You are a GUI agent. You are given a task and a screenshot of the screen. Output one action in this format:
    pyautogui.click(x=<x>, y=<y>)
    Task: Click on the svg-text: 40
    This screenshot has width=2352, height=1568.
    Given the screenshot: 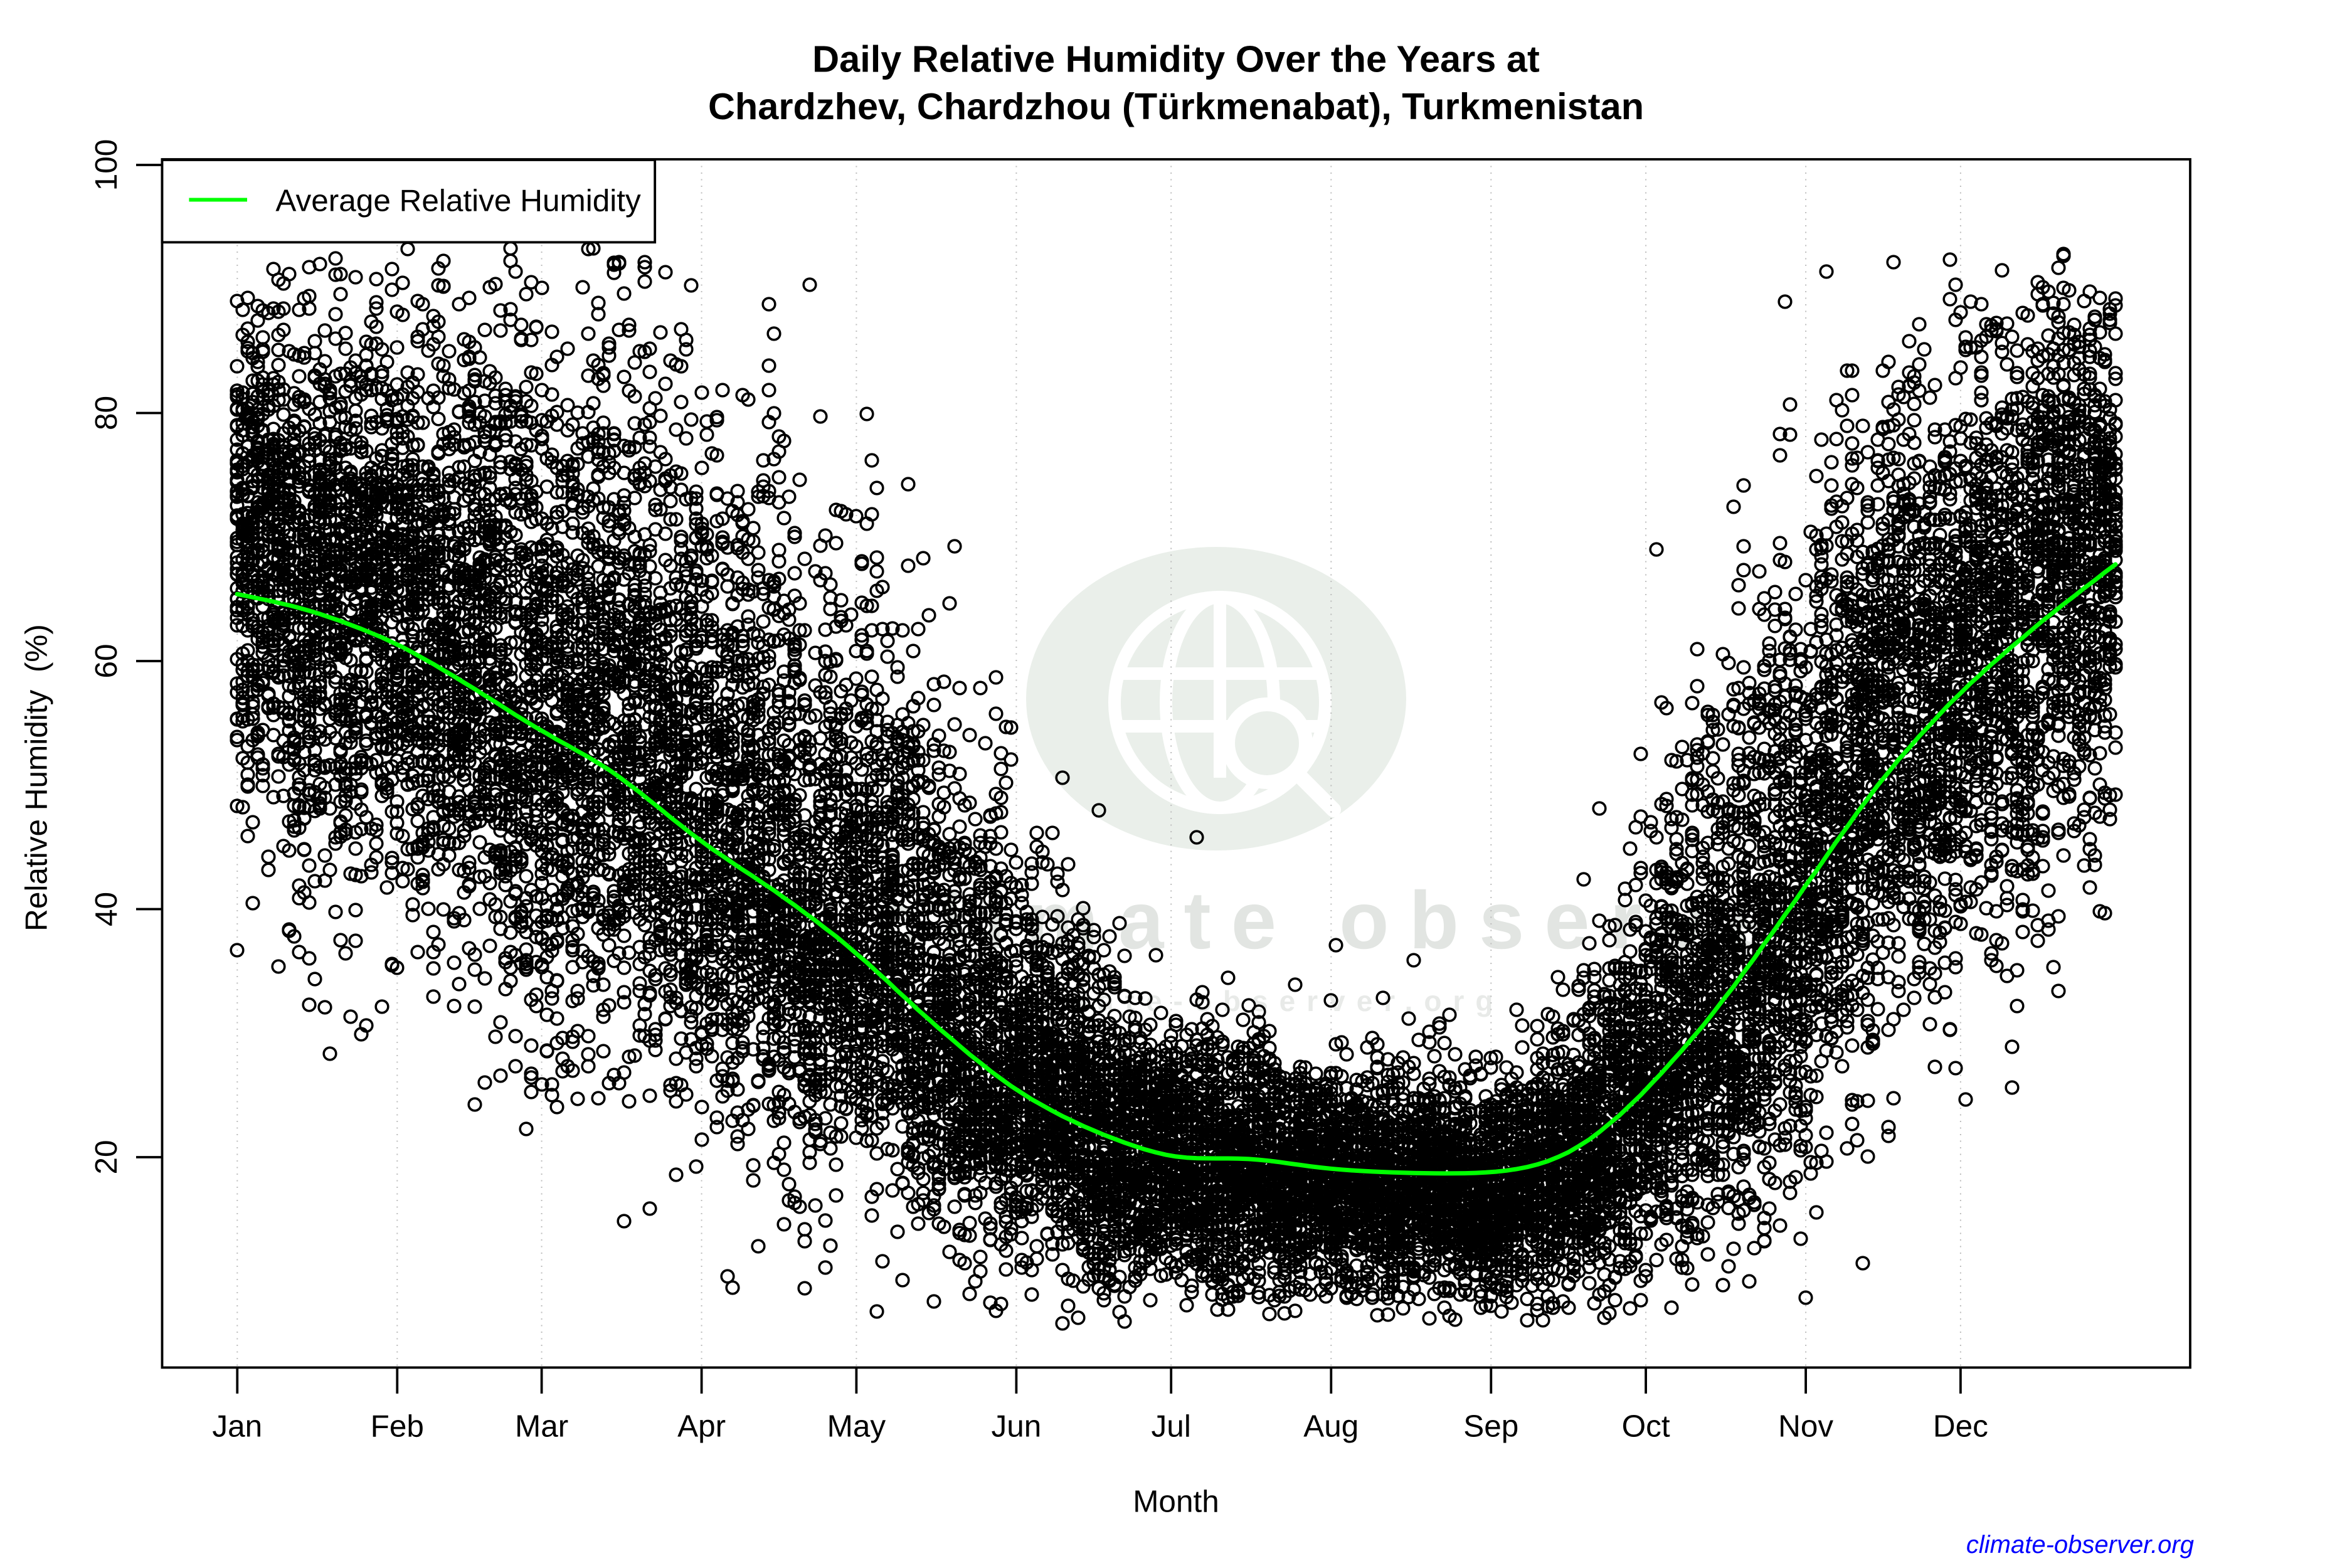 What is the action you would take?
    pyautogui.click(x=106, y=909)
    